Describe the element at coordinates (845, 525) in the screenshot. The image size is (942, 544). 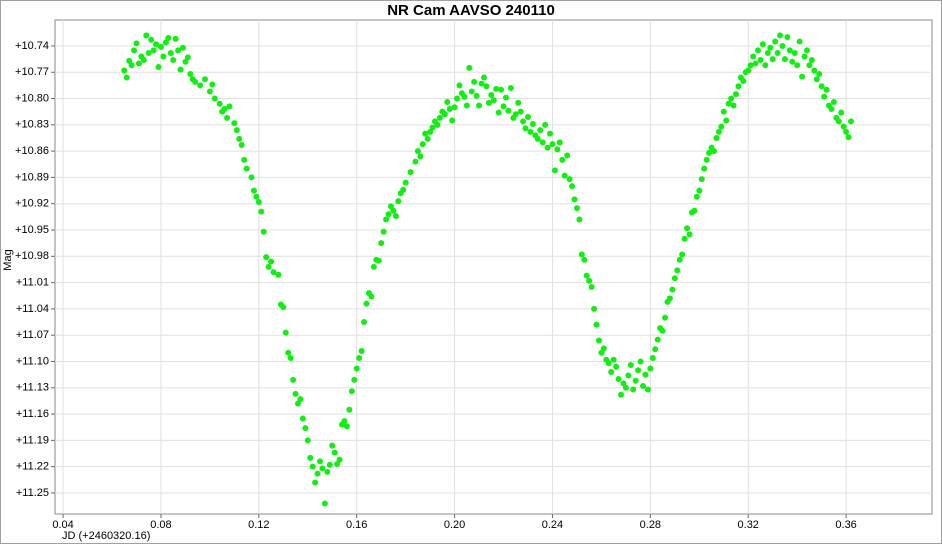
I see `x-tick-label: 0.36` at that location.